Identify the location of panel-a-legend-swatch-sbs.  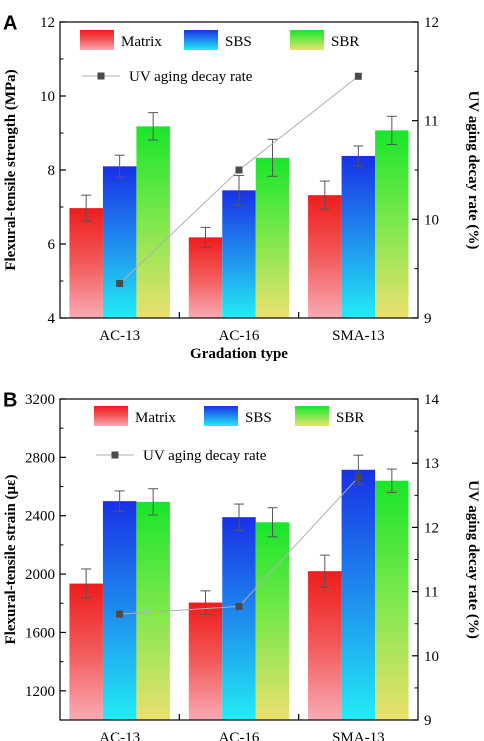
(201, 40).